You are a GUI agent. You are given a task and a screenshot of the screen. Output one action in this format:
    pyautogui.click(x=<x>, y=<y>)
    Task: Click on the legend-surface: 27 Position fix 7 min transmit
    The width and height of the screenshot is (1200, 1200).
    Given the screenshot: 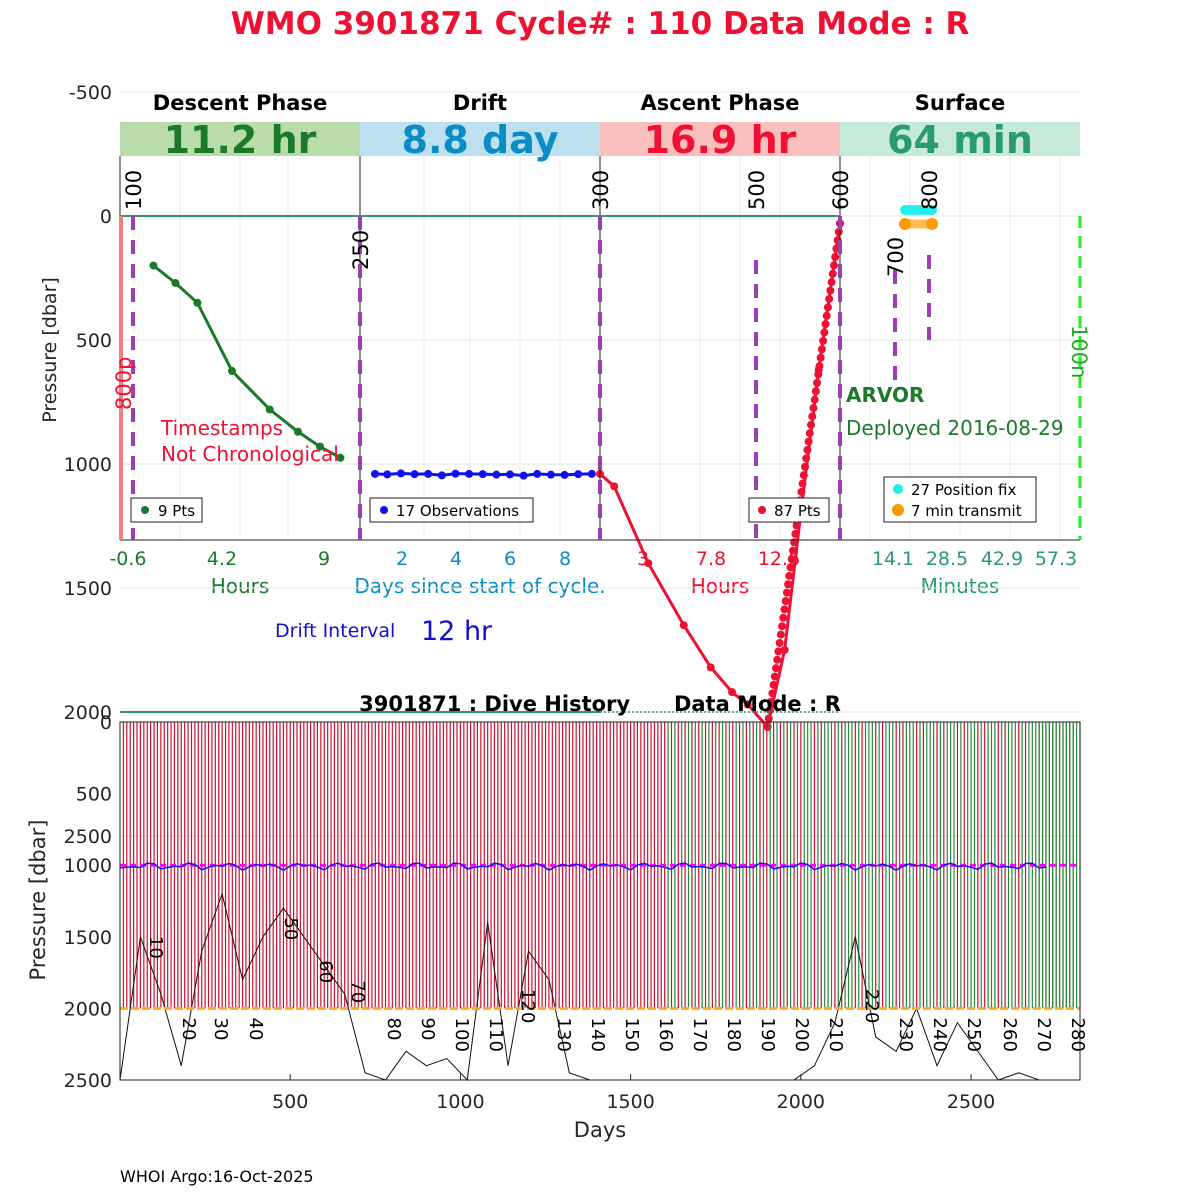 What is the action you would take?
    pyautogui.click(x=960, y=499)
    